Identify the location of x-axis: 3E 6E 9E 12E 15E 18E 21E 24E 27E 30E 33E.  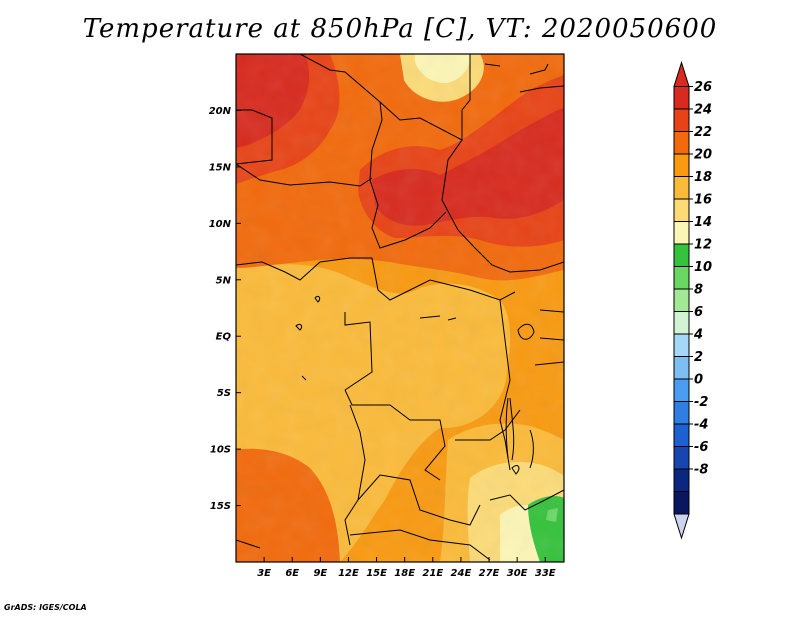
(406, 568).